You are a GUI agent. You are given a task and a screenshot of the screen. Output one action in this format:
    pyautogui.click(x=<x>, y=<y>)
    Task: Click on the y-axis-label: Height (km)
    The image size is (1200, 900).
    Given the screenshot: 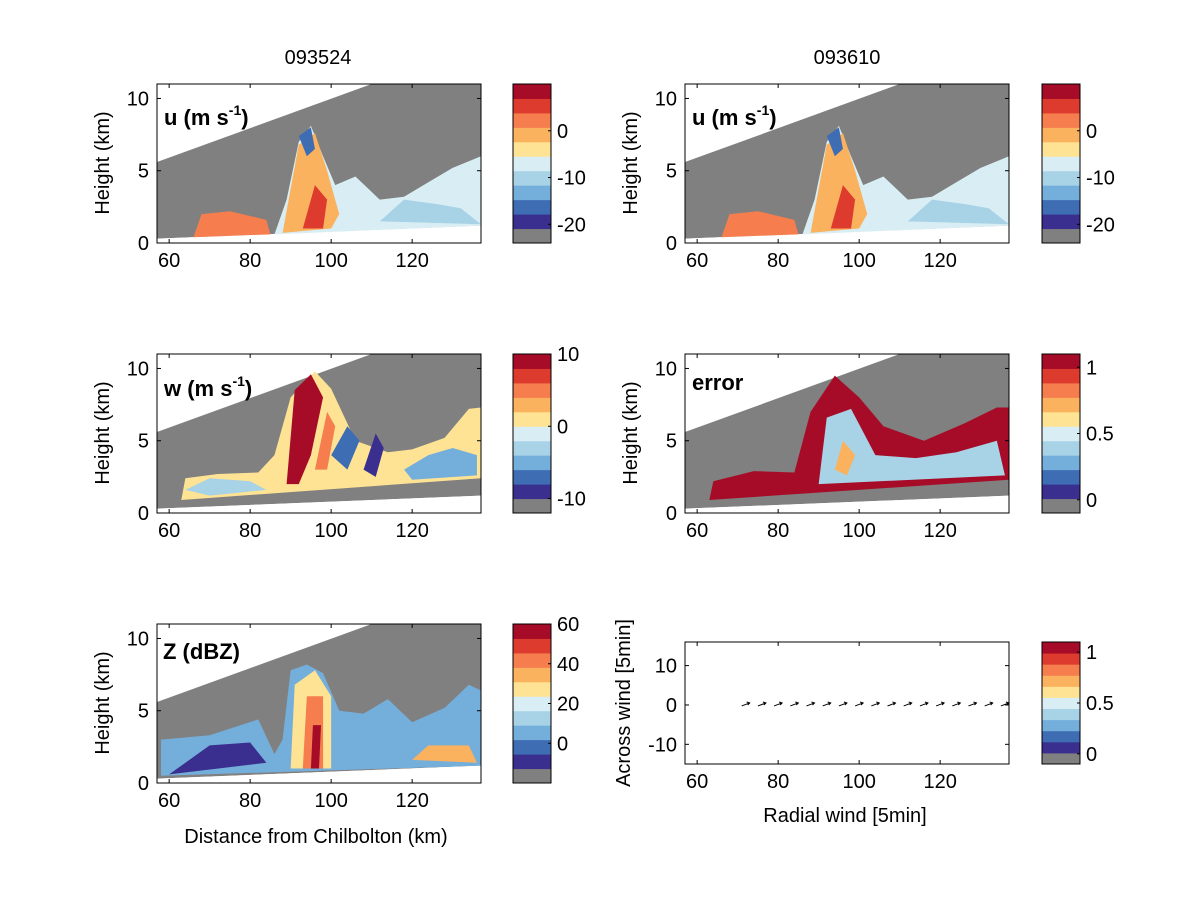 What is the action you would take?
    pyautogui.click(x=103, y=162)
    